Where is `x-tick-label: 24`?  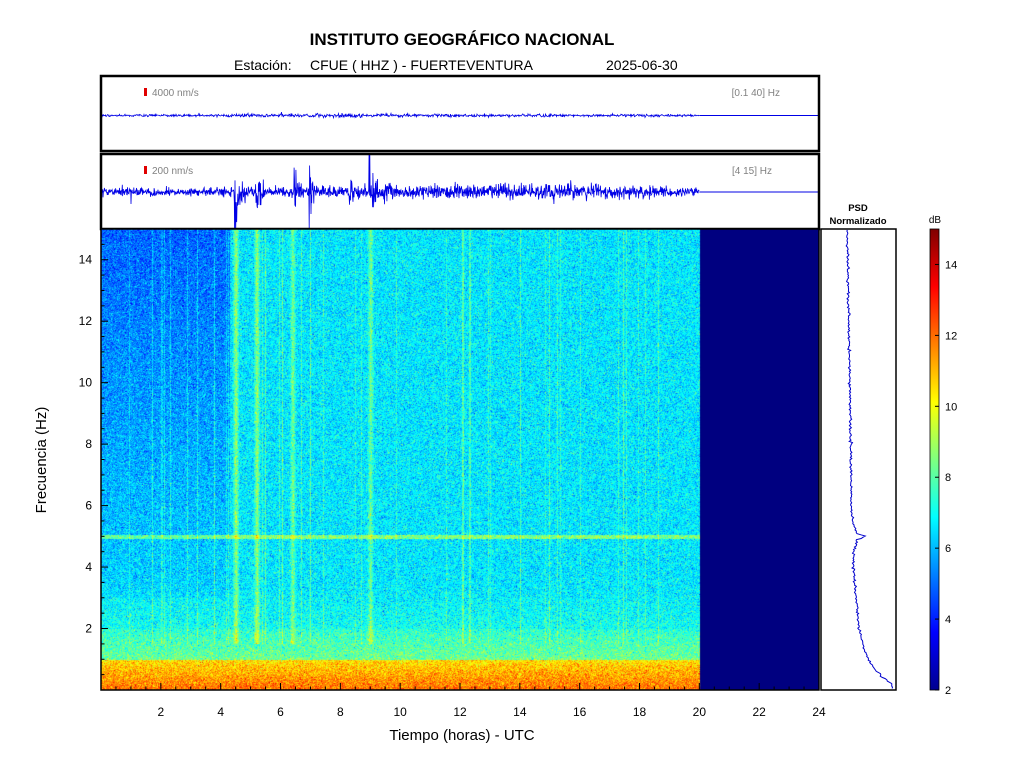
x-tick-label: 24 is located at coordinates (819, 712).